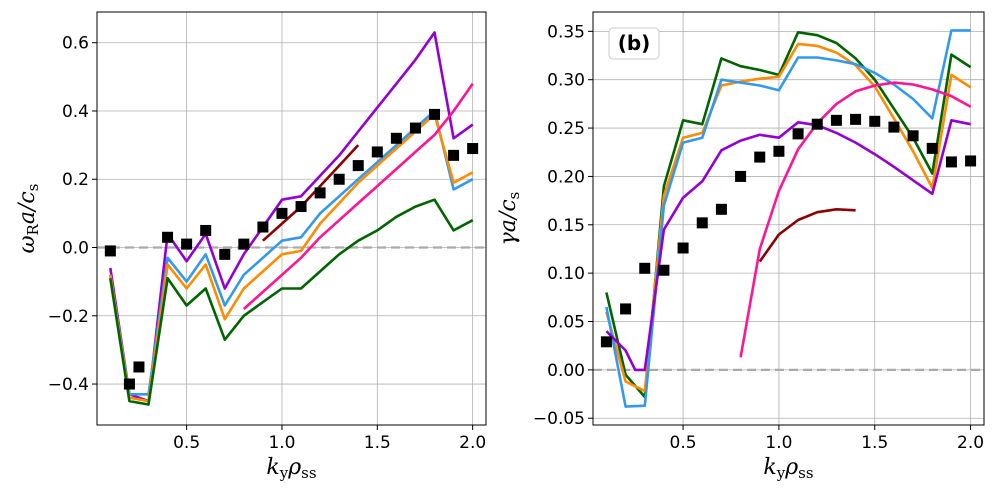  What do you see at coordinates (566, 323) in the screenshot?
I see `p1-ytick-label-2: 0.05` at bounding box center [566, 323].